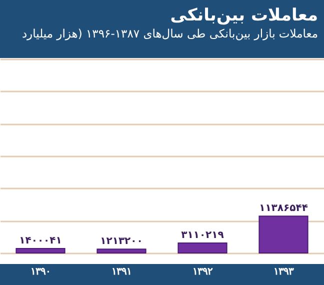 This screenshot has height=285, width=324. Describe the element at coordinates (244, 16) in the screenshot. I see `chart-title: معاملات بین‌بانکی` at that location.